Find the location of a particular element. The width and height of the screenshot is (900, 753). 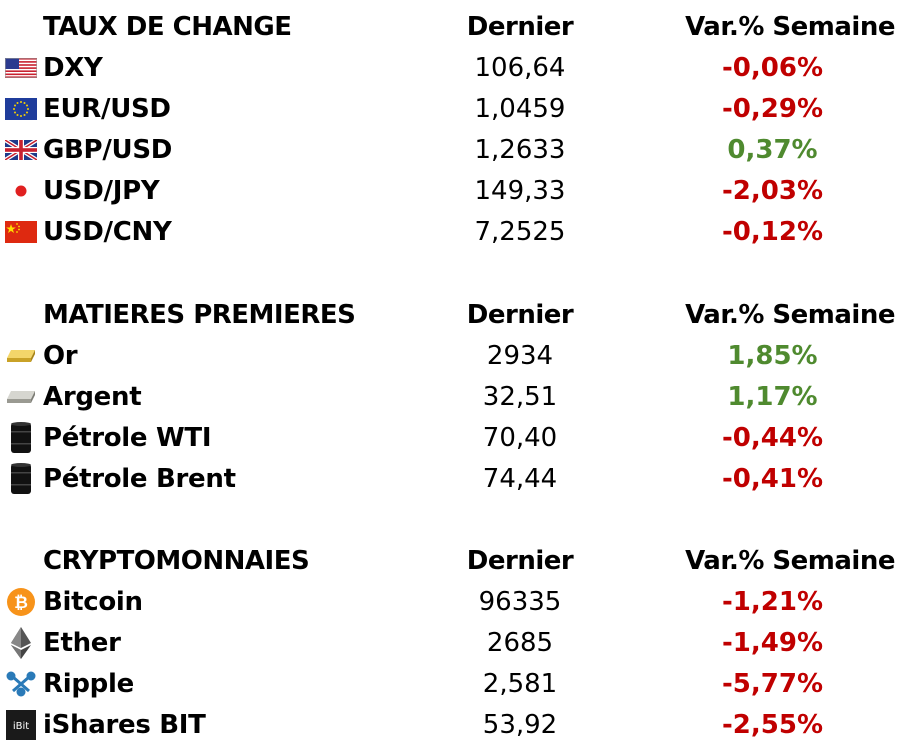

last-value: 53,92 is located at coordinates (520, 725).